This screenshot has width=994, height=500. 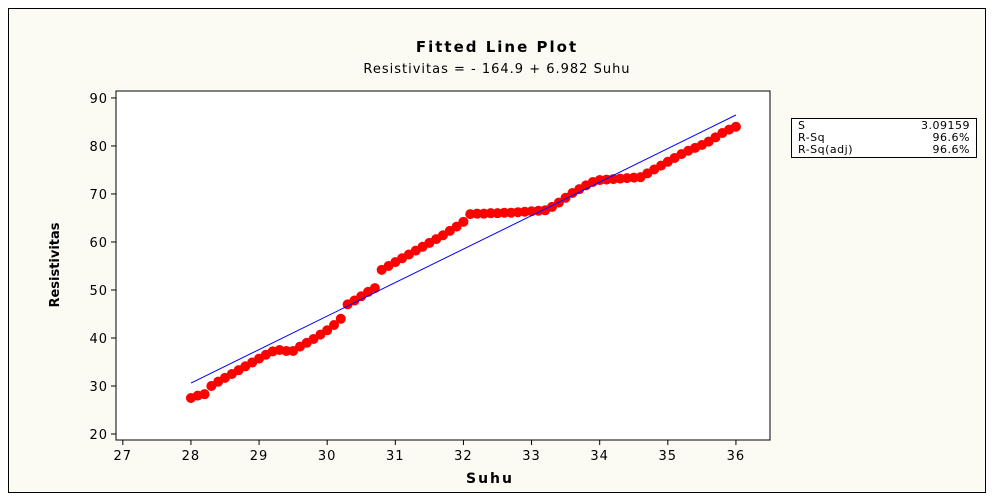 What do you see at coordinates (497, 47) in the screenshot?
I see `chart-title: Fitted Line Plot` at bounding box center [497, 47].